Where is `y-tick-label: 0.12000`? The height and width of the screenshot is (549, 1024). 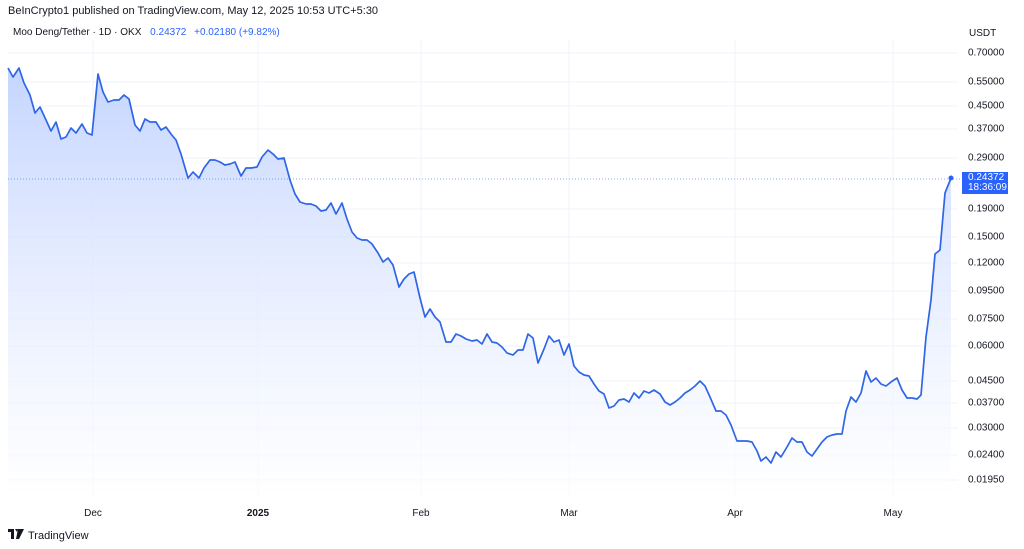 y-tick-label: 0.12000 is located at coordinates (986, 263).